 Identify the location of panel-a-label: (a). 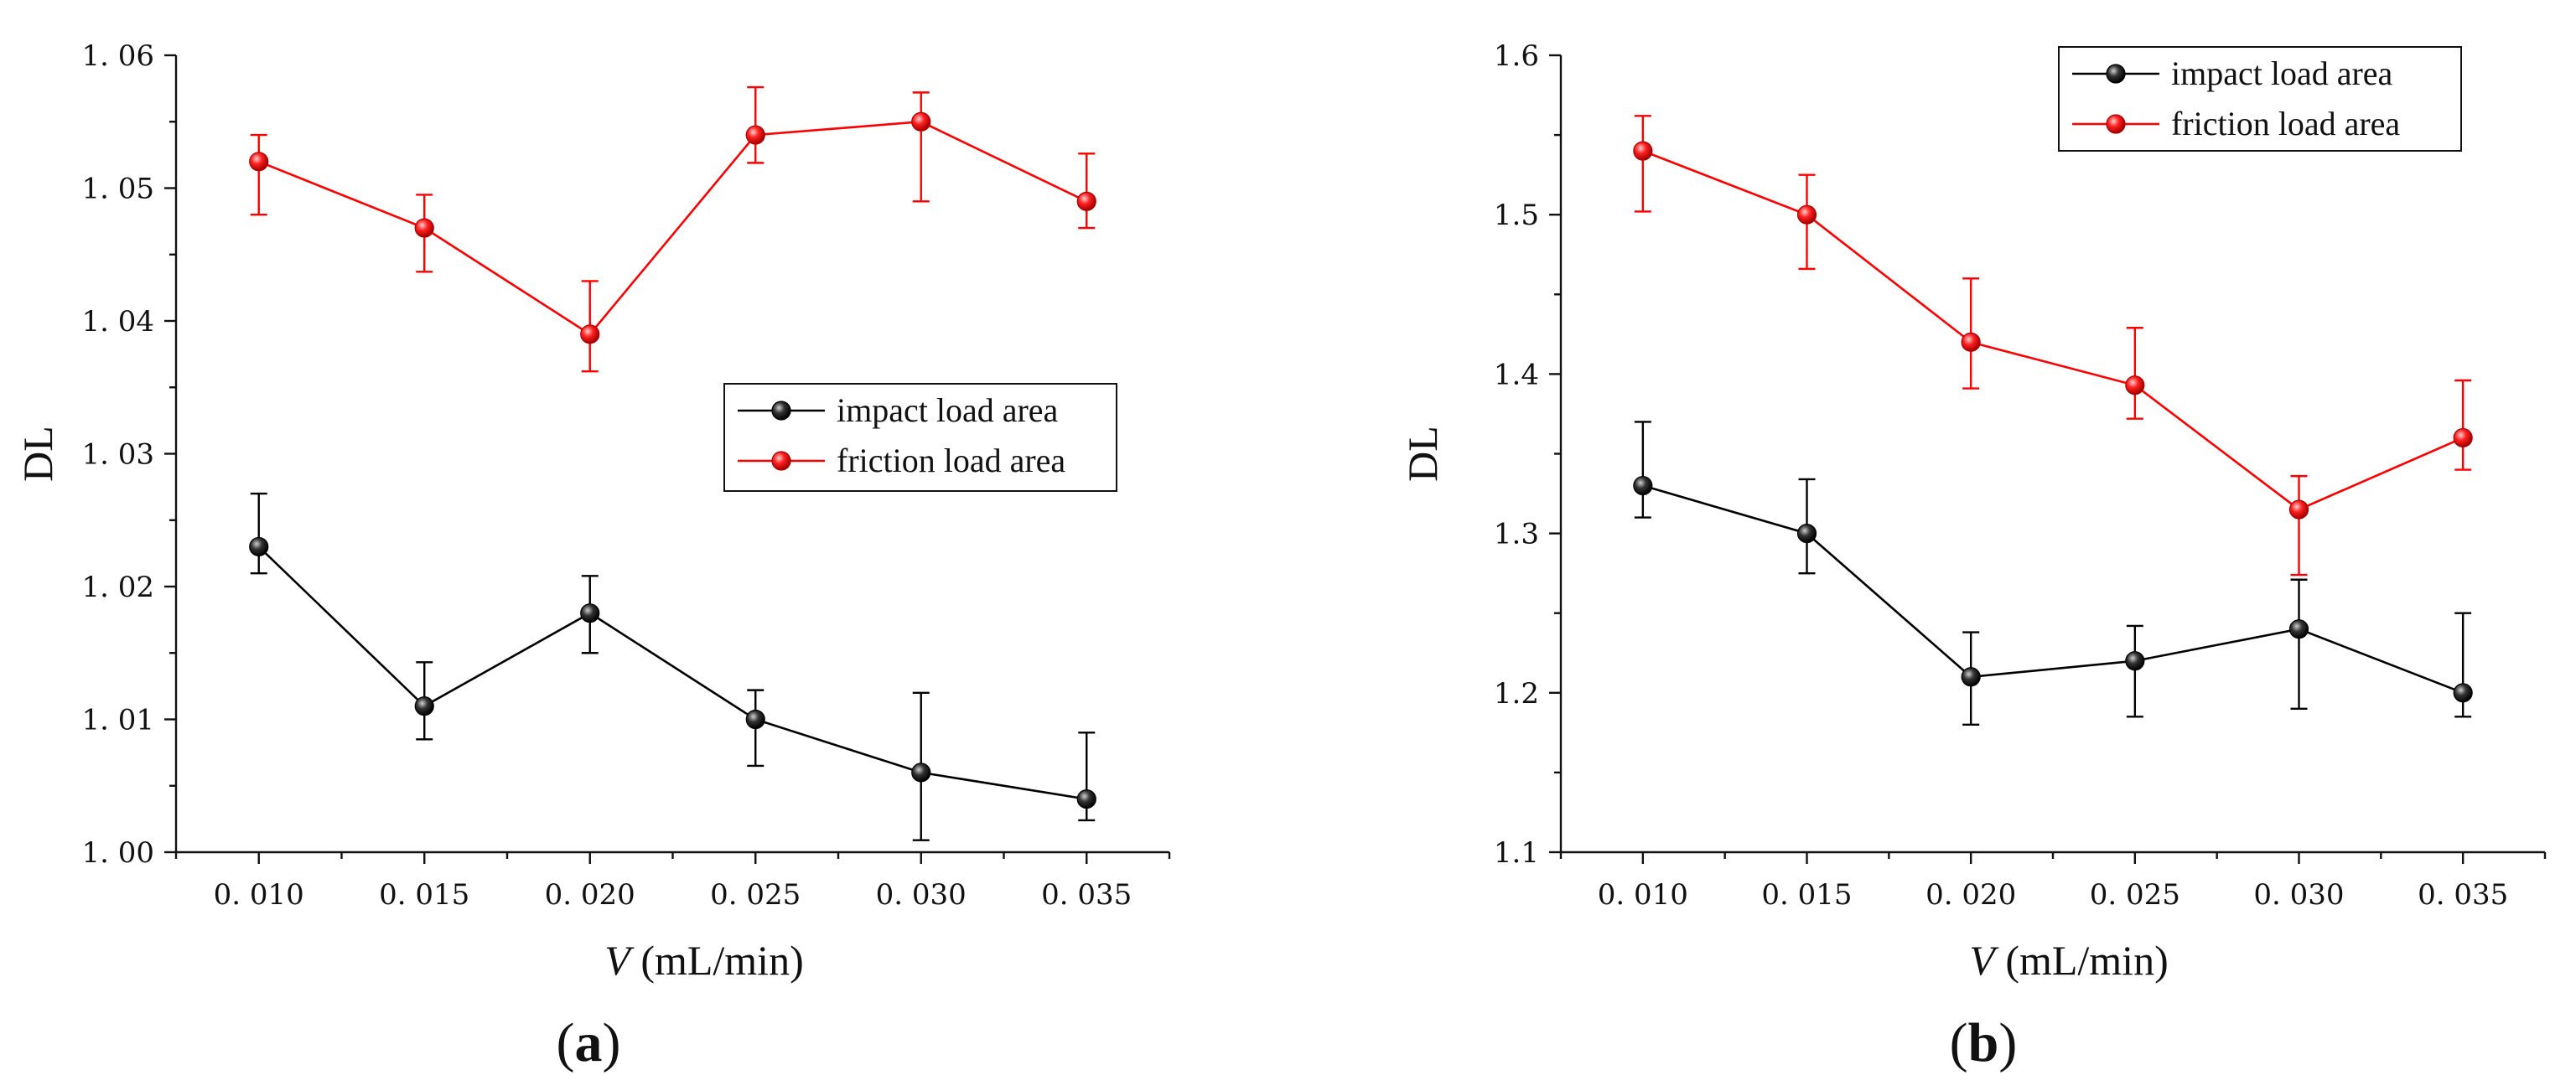
(589, 1042).